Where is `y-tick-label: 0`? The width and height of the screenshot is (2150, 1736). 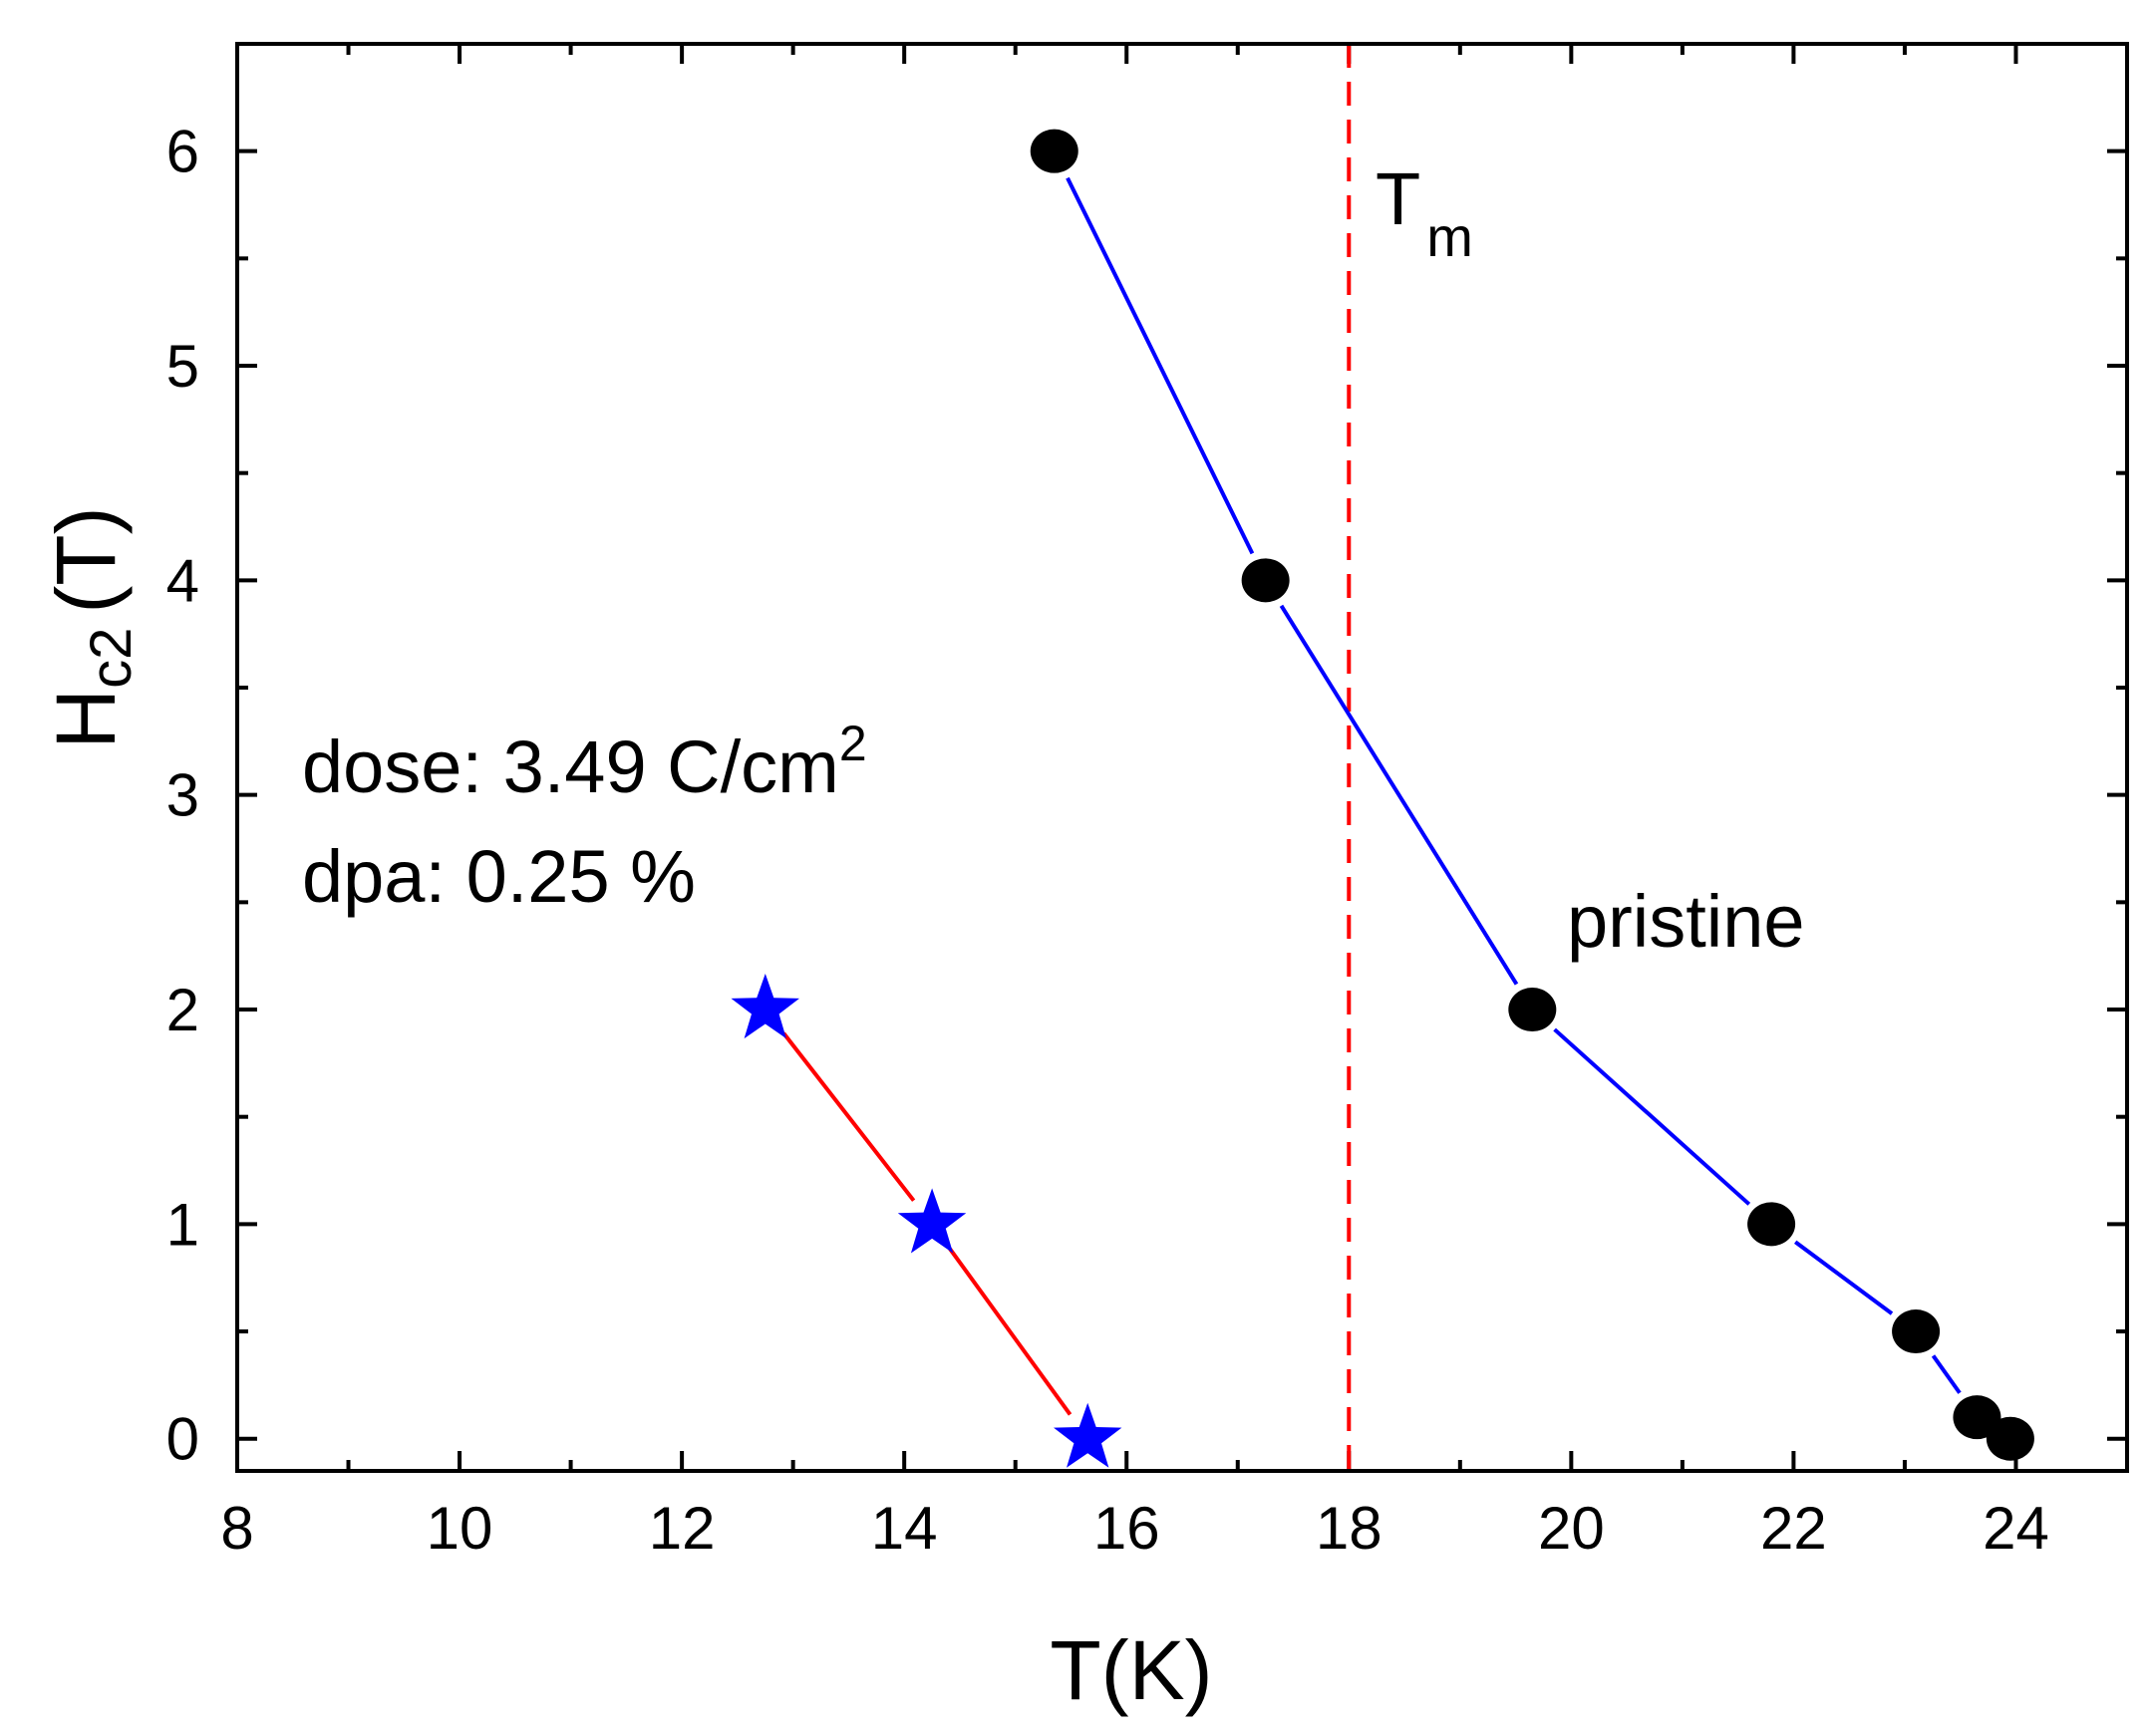 y-tick-label: 0 is located at coordinates (182, 1439).